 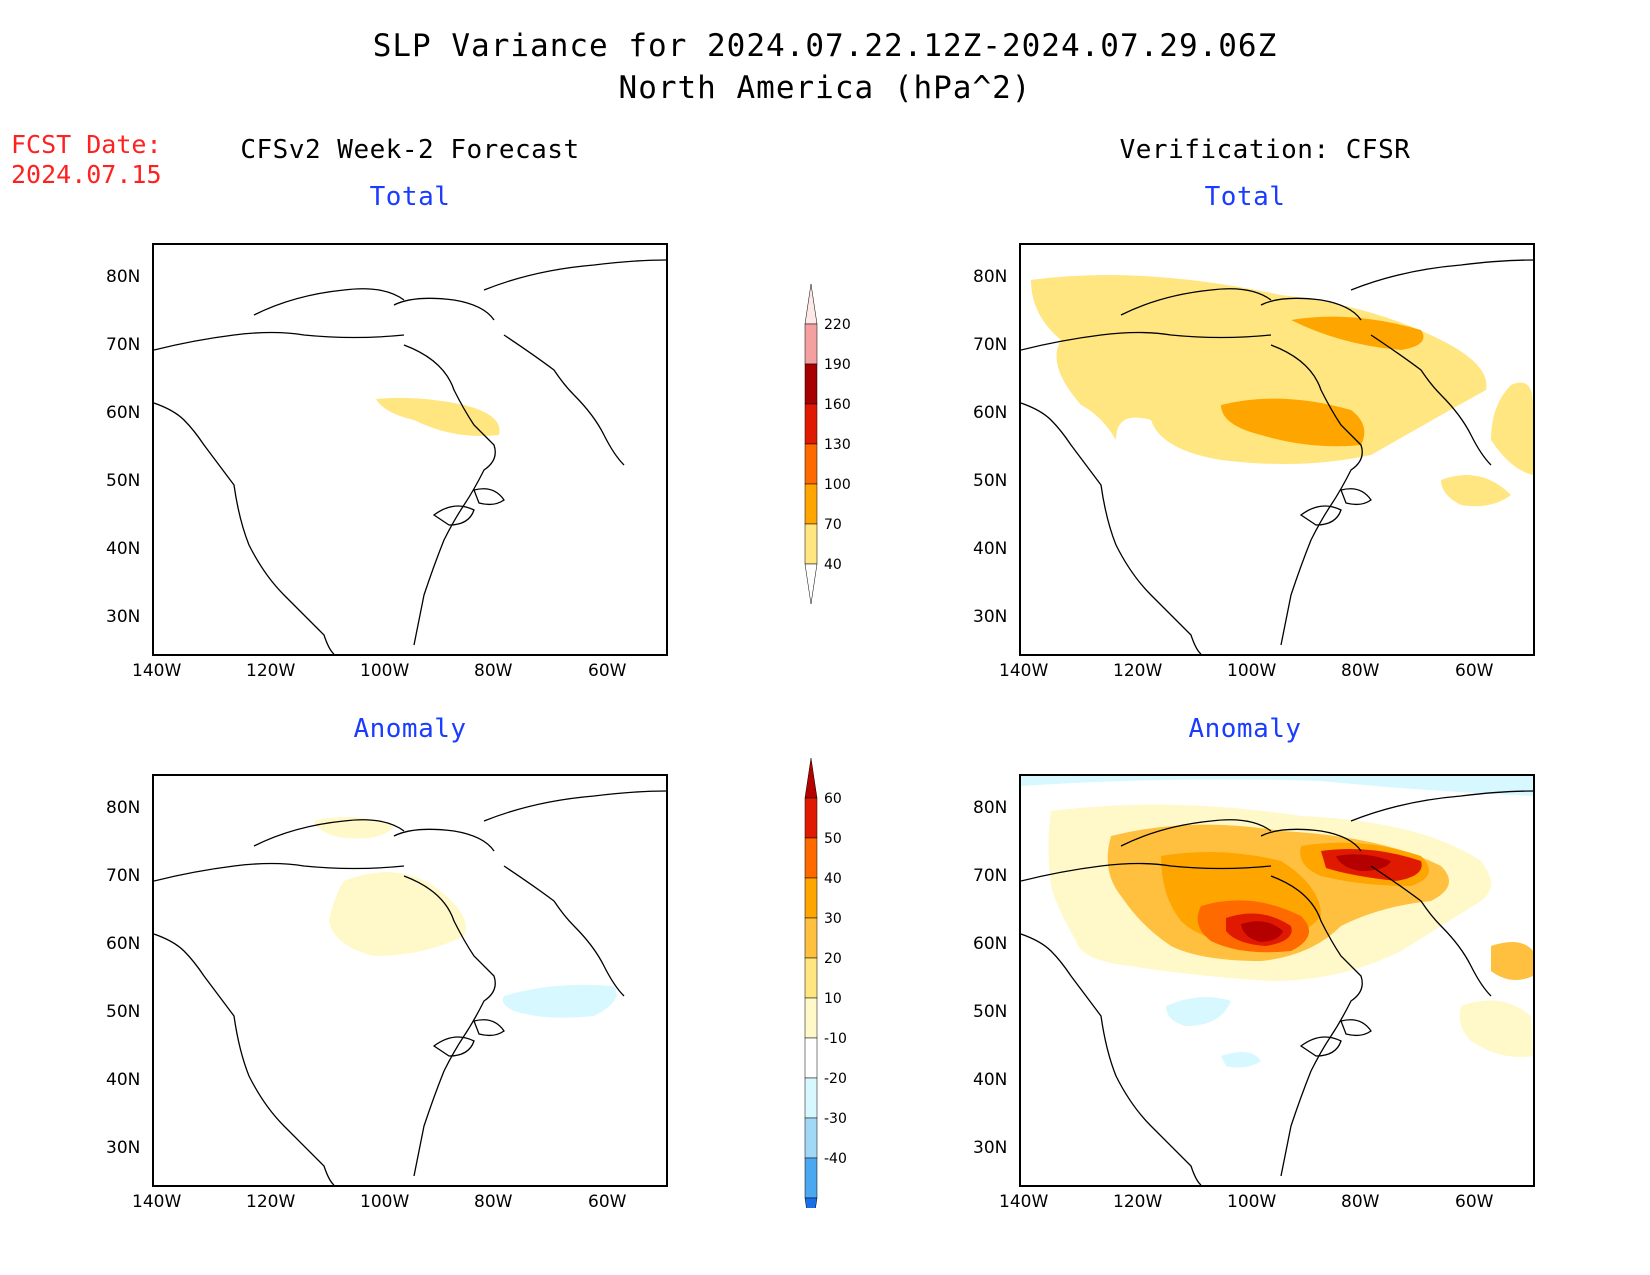 I want to click on left-column-title: CFSv2 Week-2 Forecast, so click(x=410, y=150).